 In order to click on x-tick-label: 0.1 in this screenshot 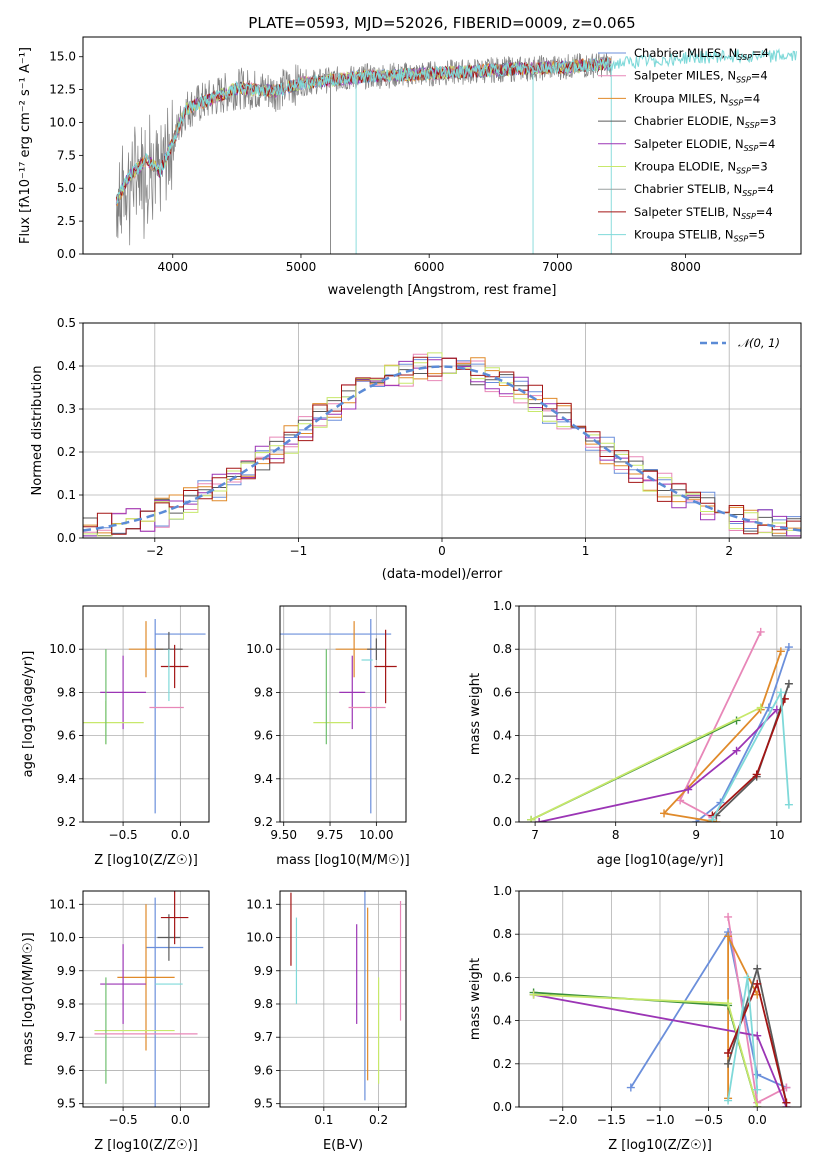, I will do `click(323, 1120)`.